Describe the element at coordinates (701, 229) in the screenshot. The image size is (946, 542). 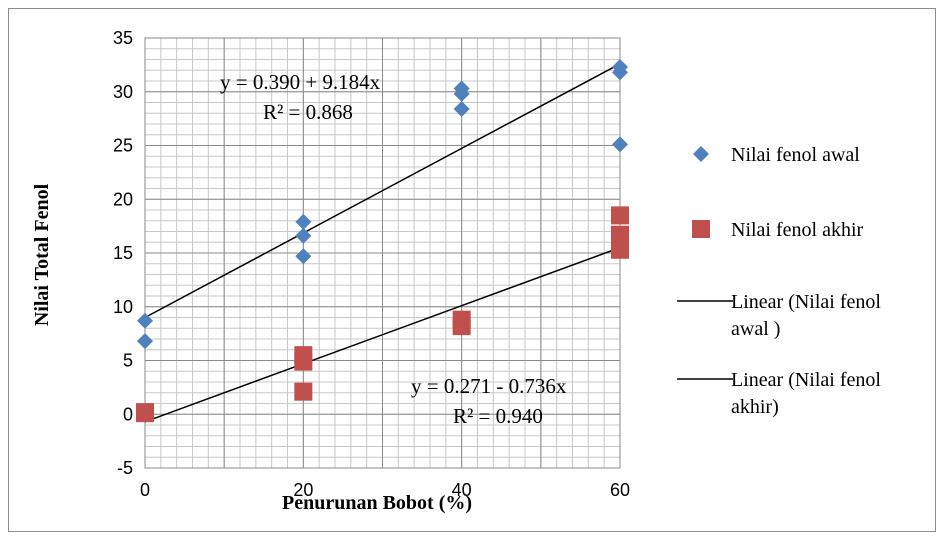
I see `legend-symbol-square` at that location.